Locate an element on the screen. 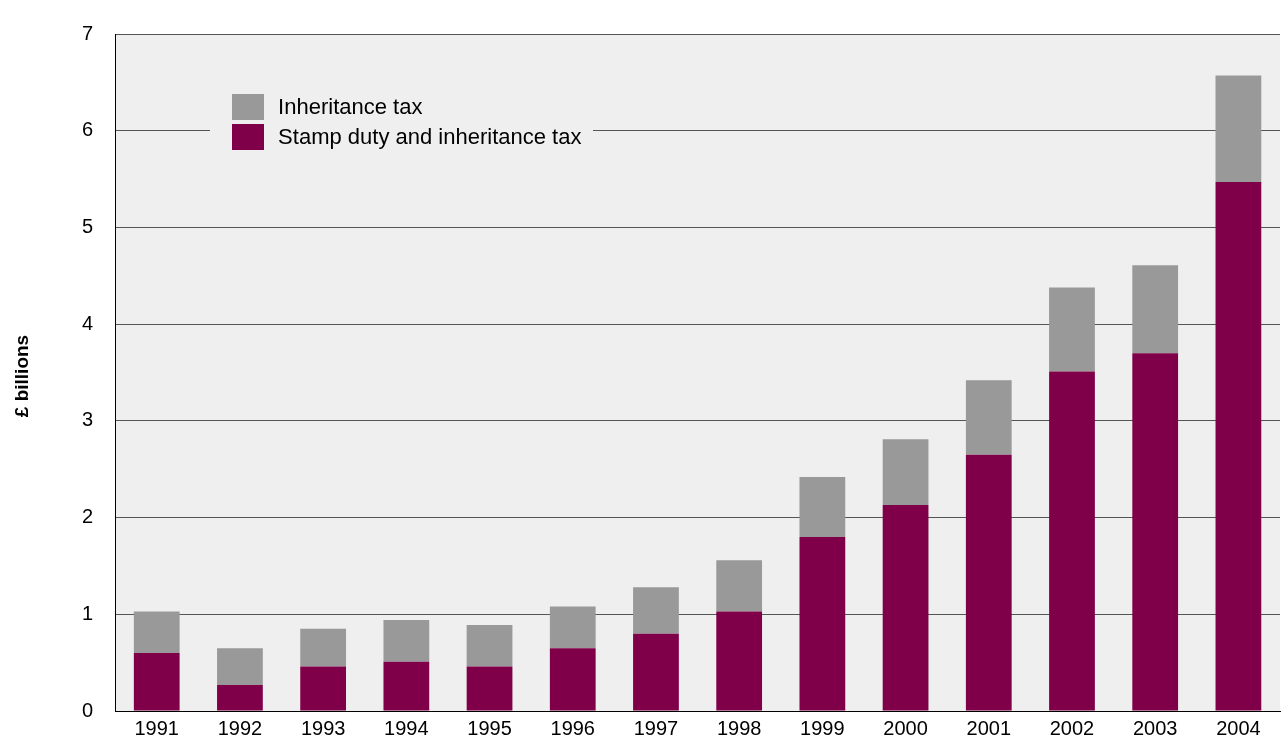 The image size is (1282, 747). y-tick-label: 1 is located at coordinates (88, 612).